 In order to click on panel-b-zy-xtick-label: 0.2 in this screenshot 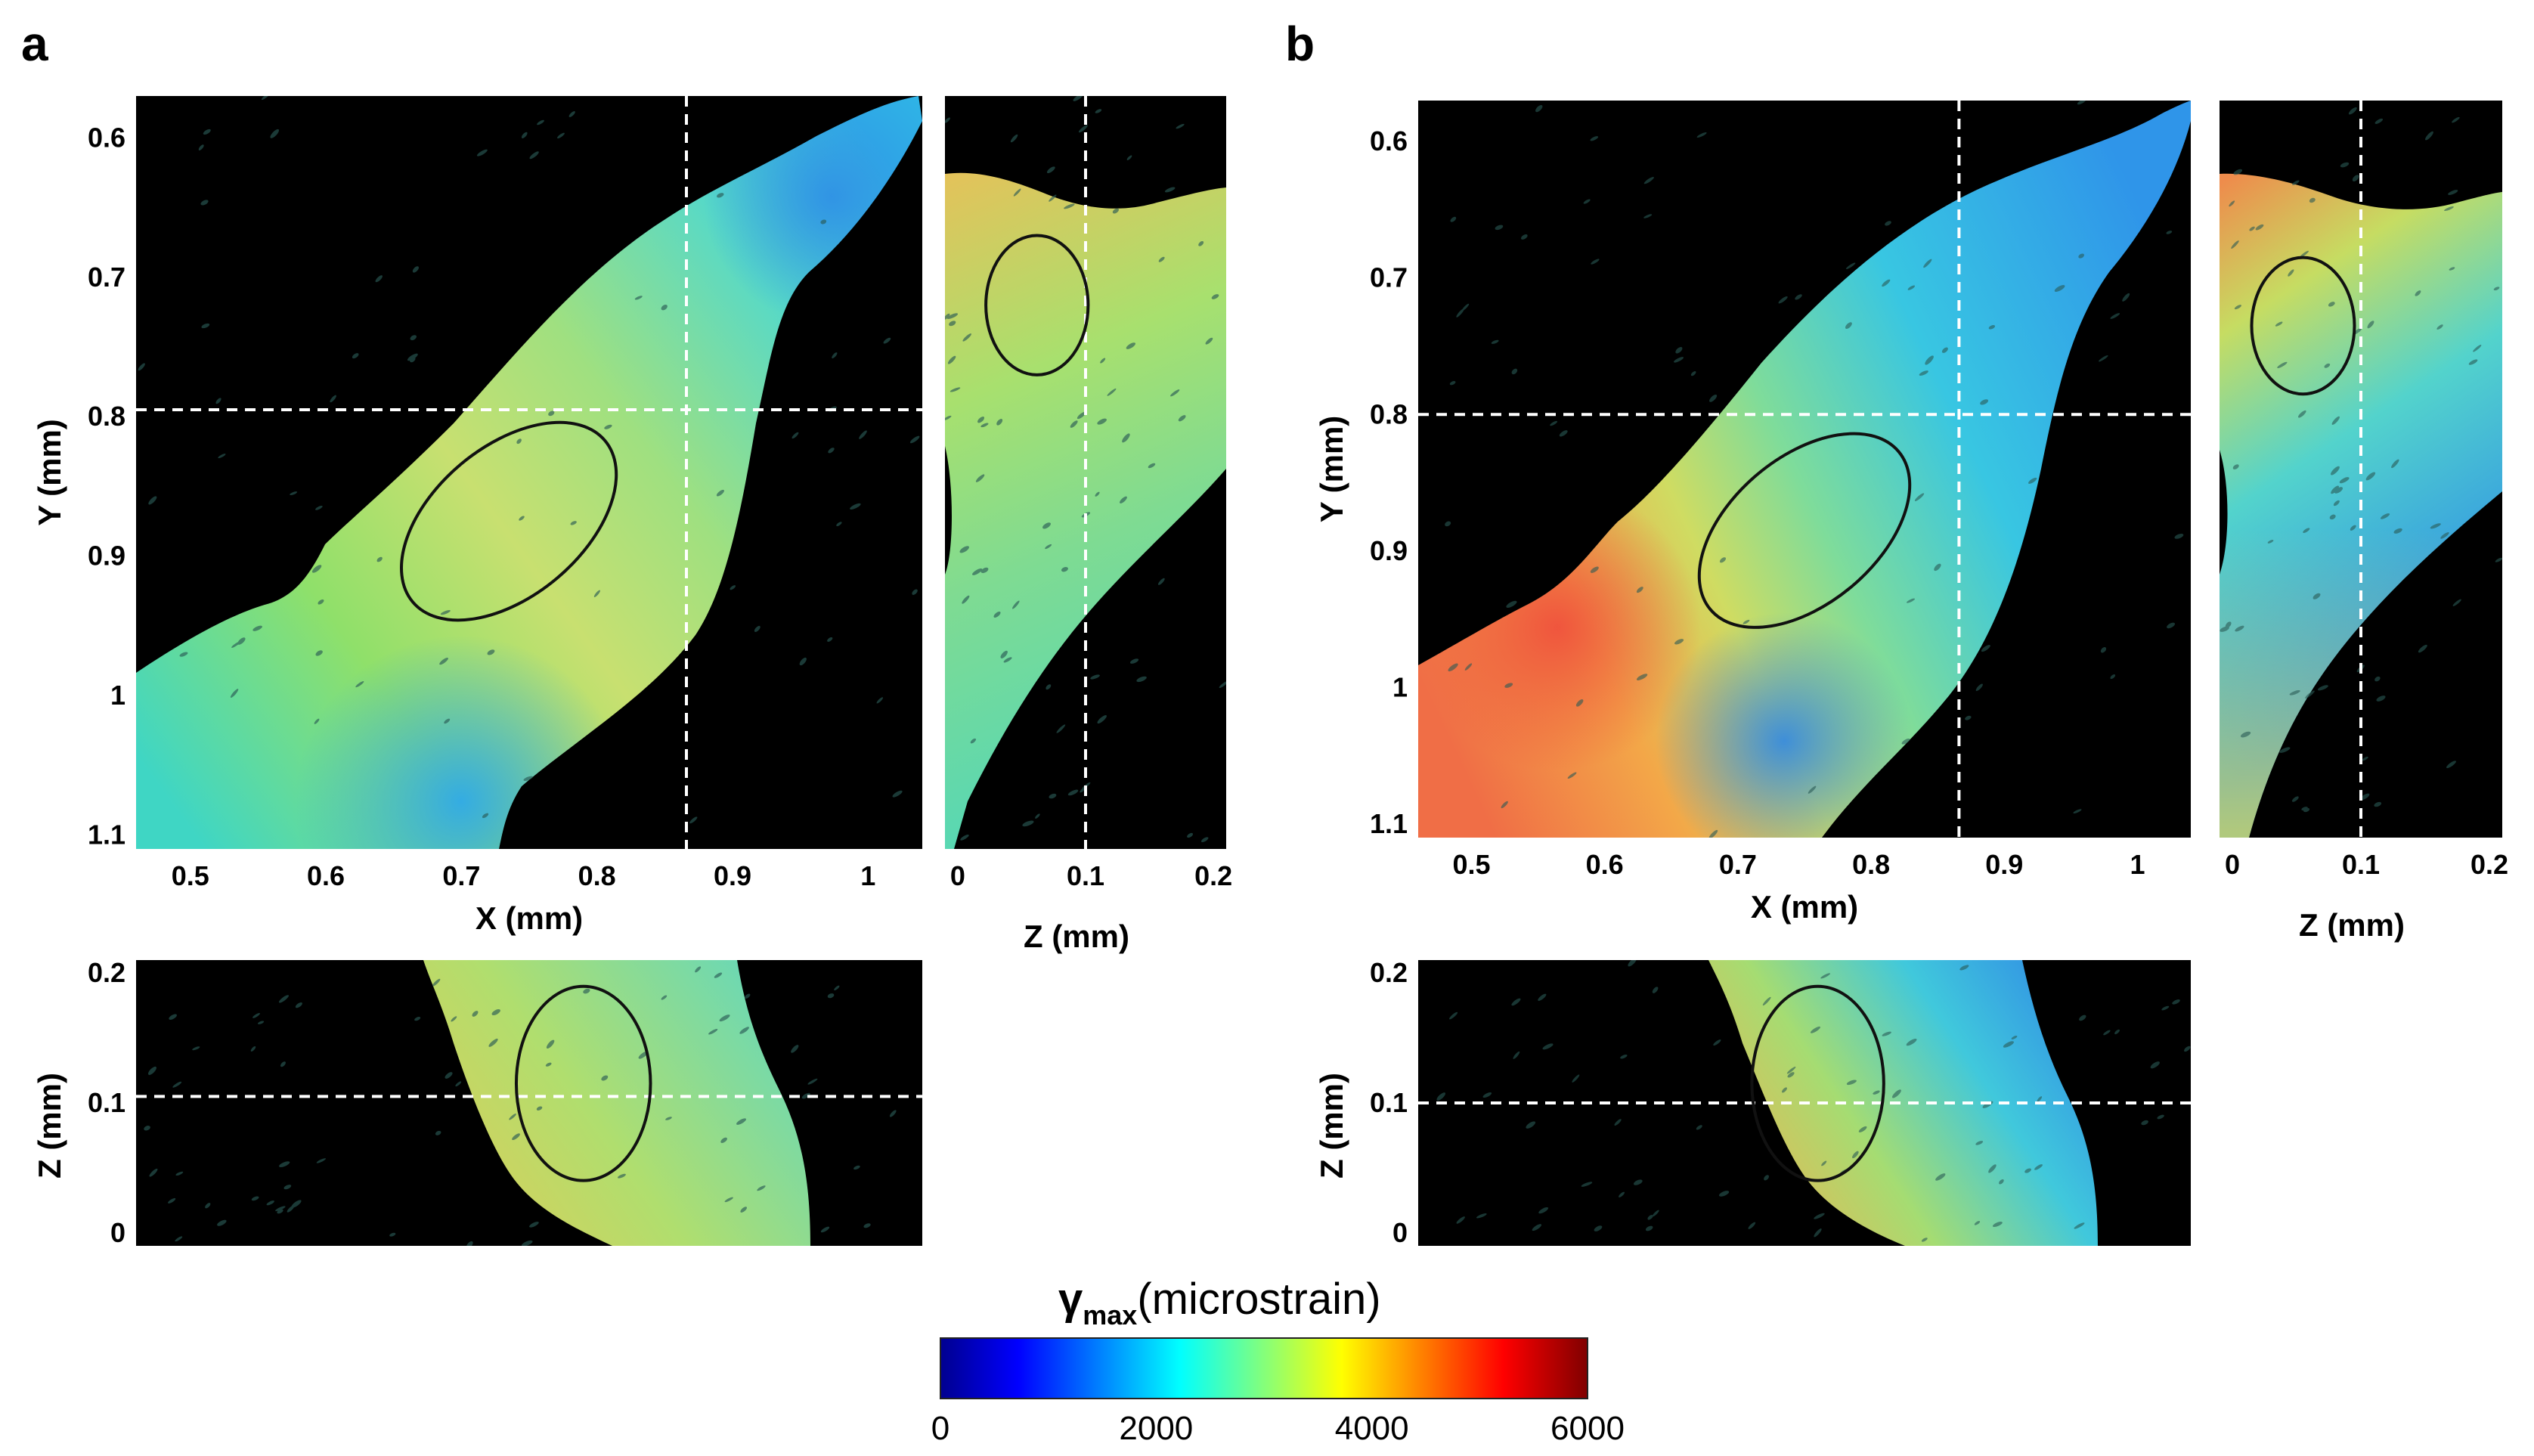, I will do `click(2489, 864)`.